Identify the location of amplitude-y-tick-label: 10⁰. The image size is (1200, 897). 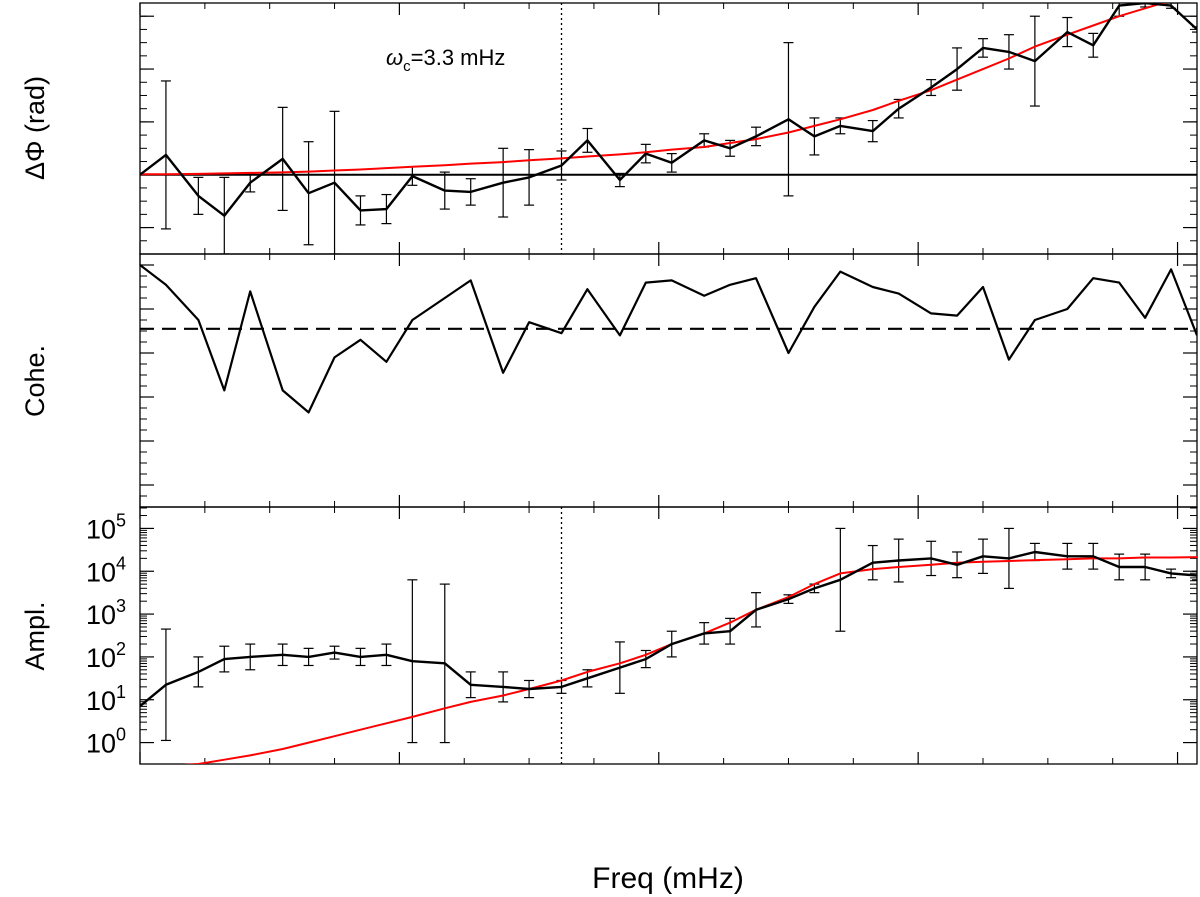
(106, 742).